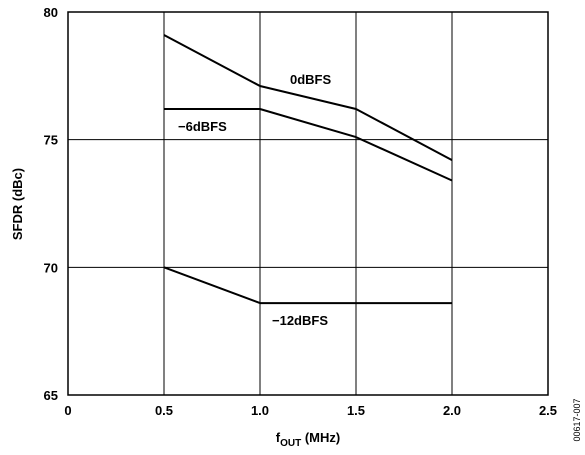 The height and width of the screenshot is (455, 585). What do you see at coordinates (51, 140) in the screenshot?
I see `y-tick-label: 75` at bounding box center [51, 140].